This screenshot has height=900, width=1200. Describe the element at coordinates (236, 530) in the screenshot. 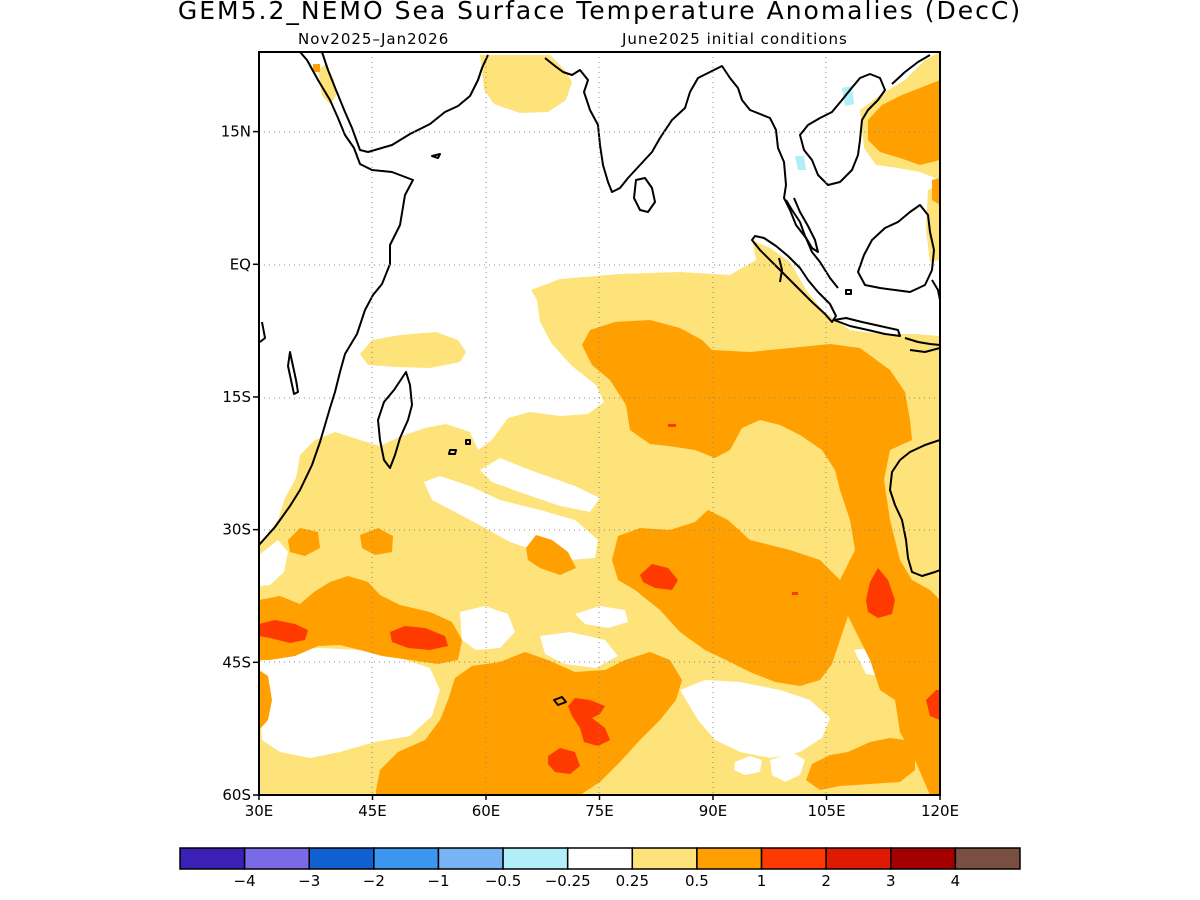

I see `lat-tick-label: 30S` at that location.